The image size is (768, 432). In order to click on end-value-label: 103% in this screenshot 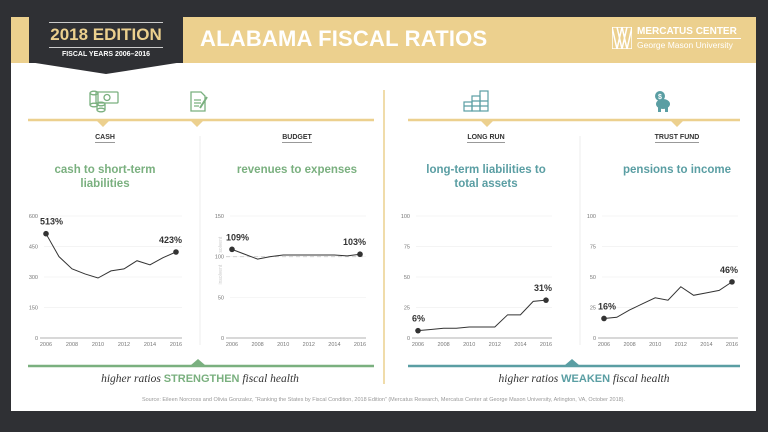, I will do `click(354, 242)`.